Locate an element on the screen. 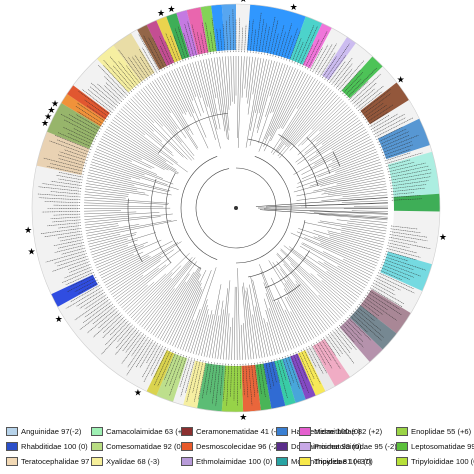 This screenshot has height=474, width=474. legend-item-rhabditidae: Rhabditidae 100 (0) is located at coordinates (47, 446).